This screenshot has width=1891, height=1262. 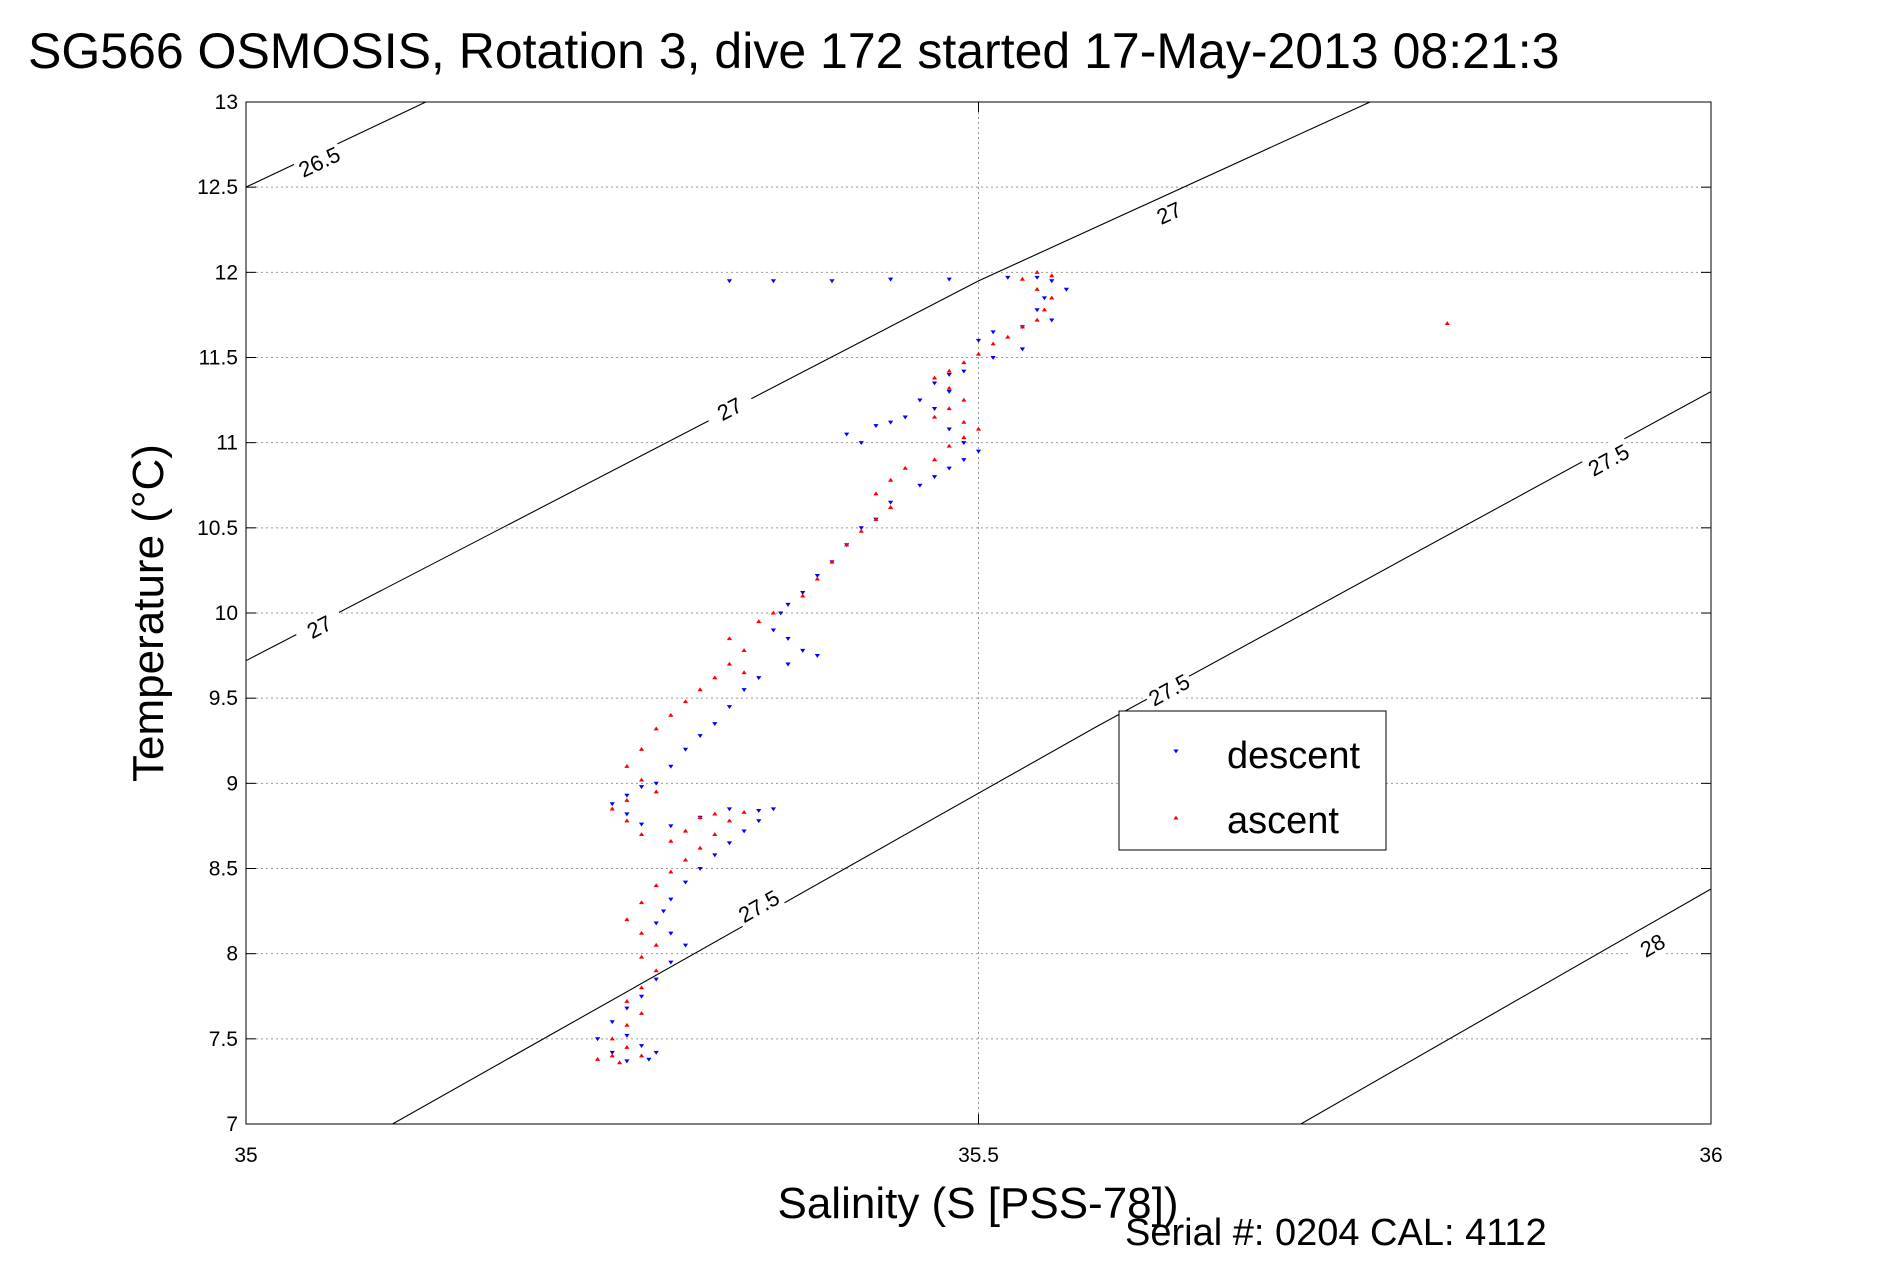 What do you see at coordinates (226, 613) in the screenshot?
I see `y-tick-label-6: 10` at bounding box center [226, 613].